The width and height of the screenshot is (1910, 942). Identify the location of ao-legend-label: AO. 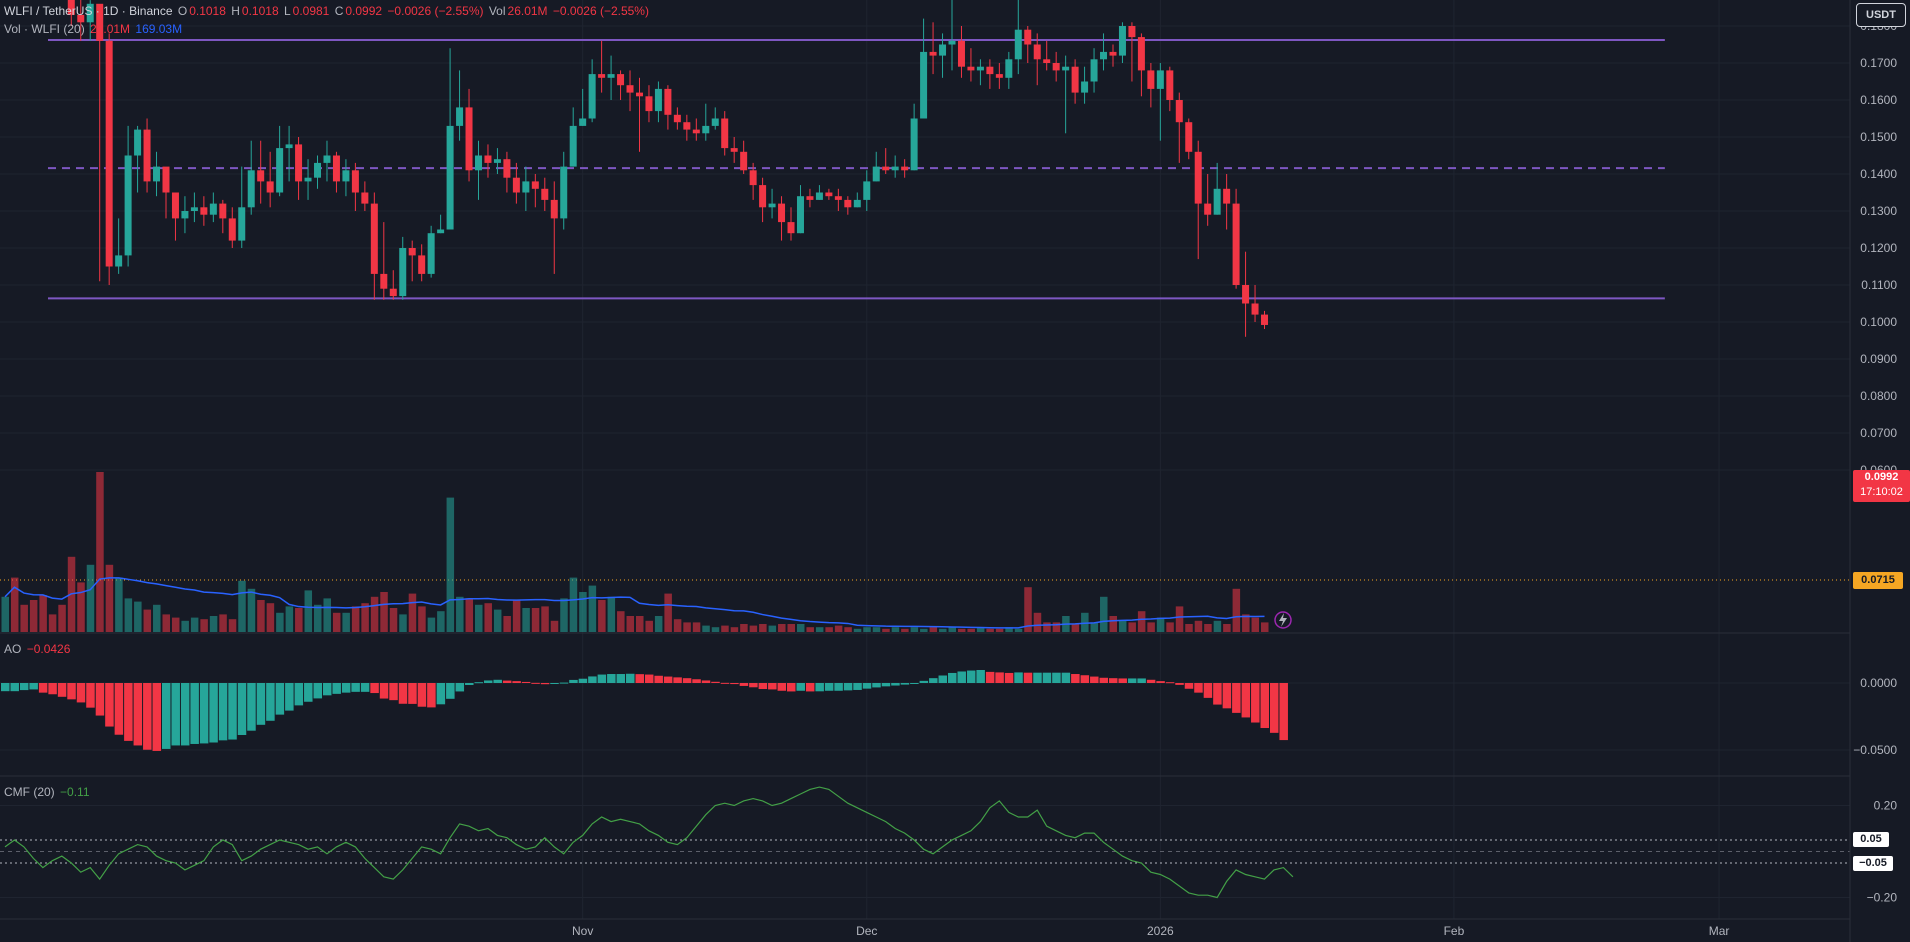
(13, 649).